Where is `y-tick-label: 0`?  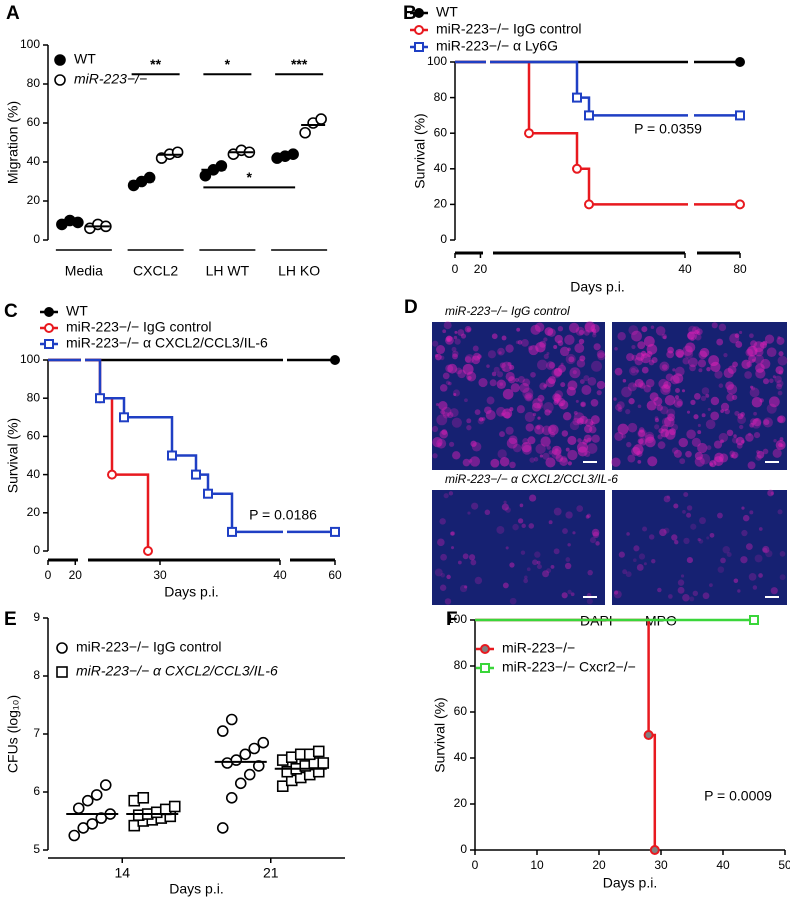
y-tick-label: 0 is located at coordinates (463, 849).